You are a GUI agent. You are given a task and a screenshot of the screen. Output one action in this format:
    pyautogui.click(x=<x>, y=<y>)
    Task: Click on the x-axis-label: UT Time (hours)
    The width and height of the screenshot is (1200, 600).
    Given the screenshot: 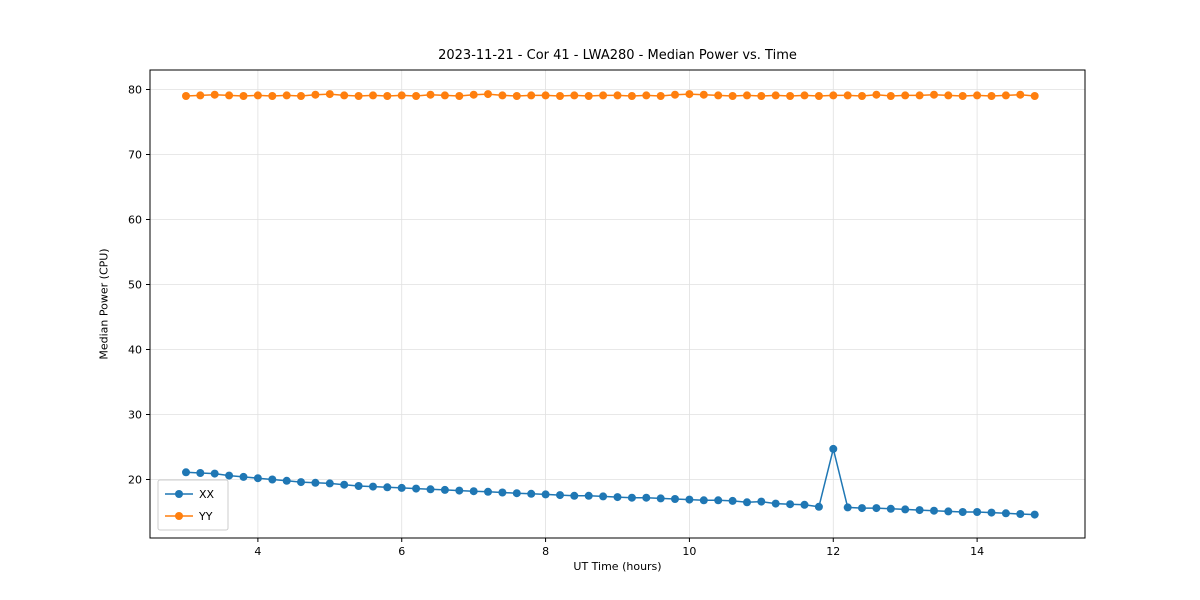 What is the action you would take?
    pyautogui.click(x=617, y=566)
    